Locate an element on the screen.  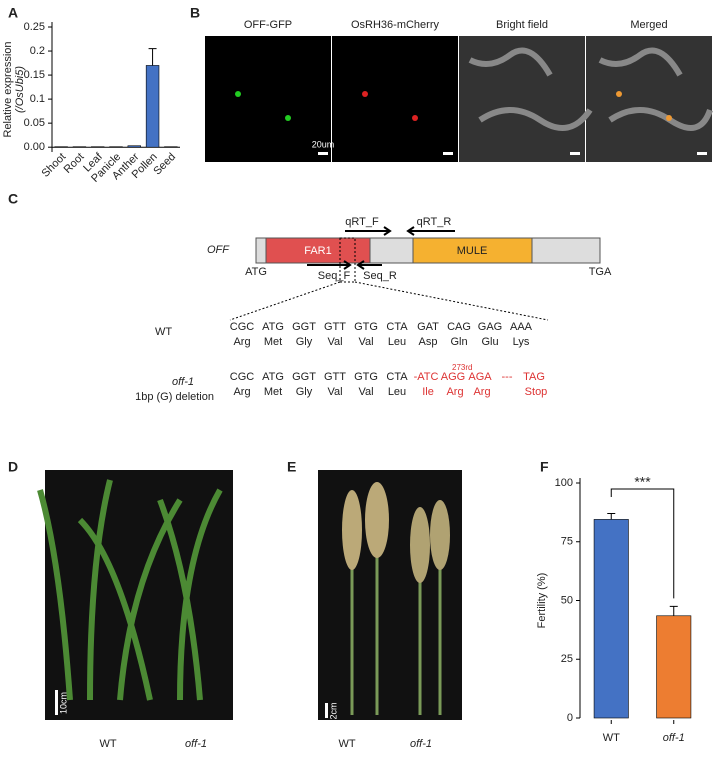
codon: GAG is located at coordinates (490, 327).